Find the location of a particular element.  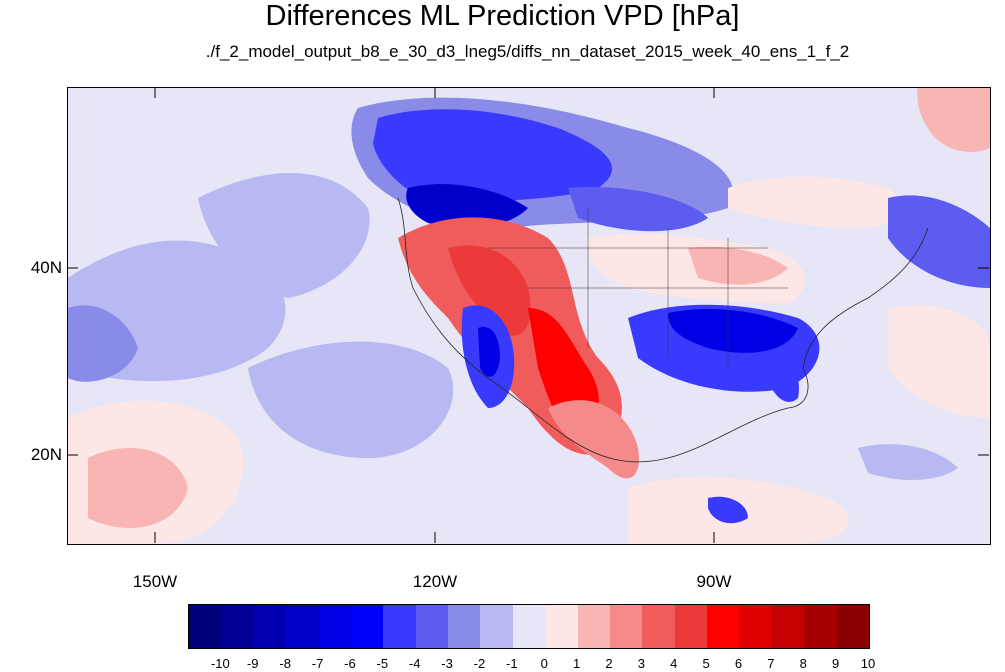

lon-label-150w: 150W is located at coordinates (155, 581).